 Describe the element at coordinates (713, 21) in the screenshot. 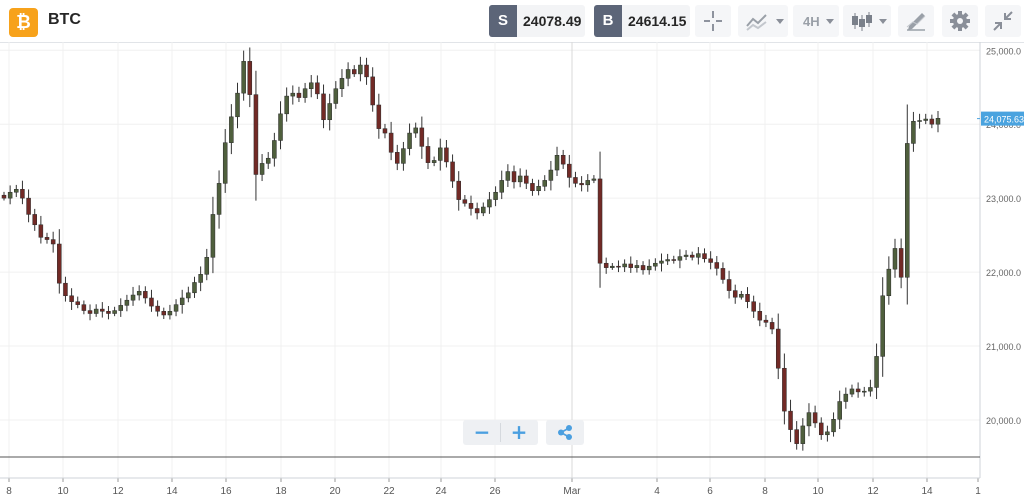

I see `crosshair-button` at that location.